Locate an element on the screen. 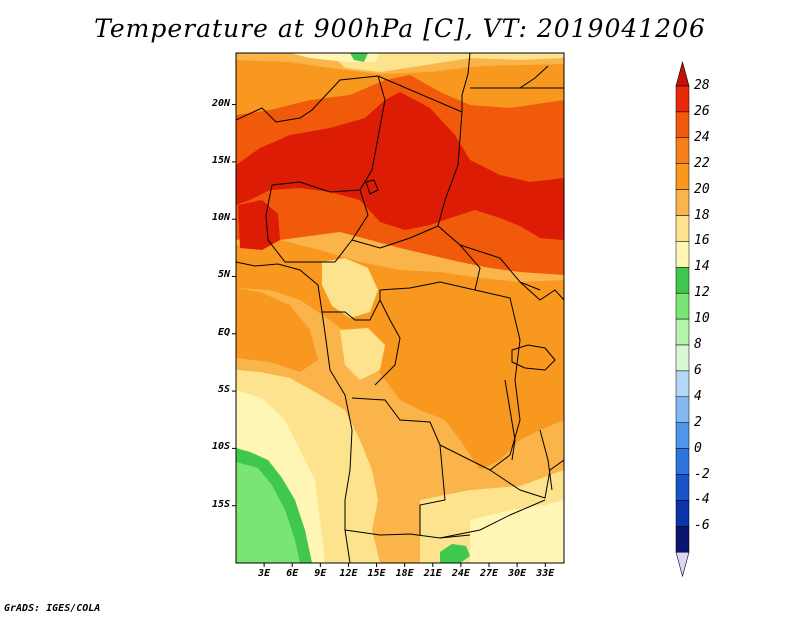 The width and height of the screenshot is (800, 618). lat-label: 15N is located at coordinates (220, 160).